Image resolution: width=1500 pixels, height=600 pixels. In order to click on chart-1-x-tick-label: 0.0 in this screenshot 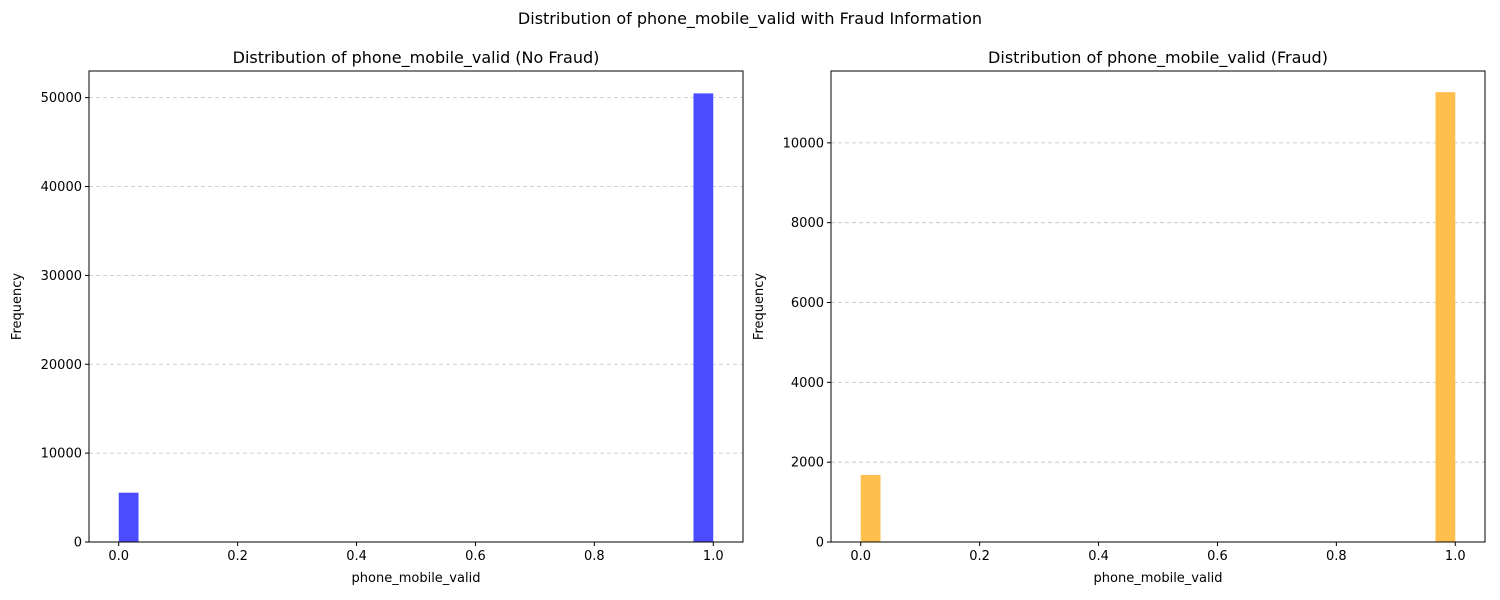, I will do `click(118, 556)`.